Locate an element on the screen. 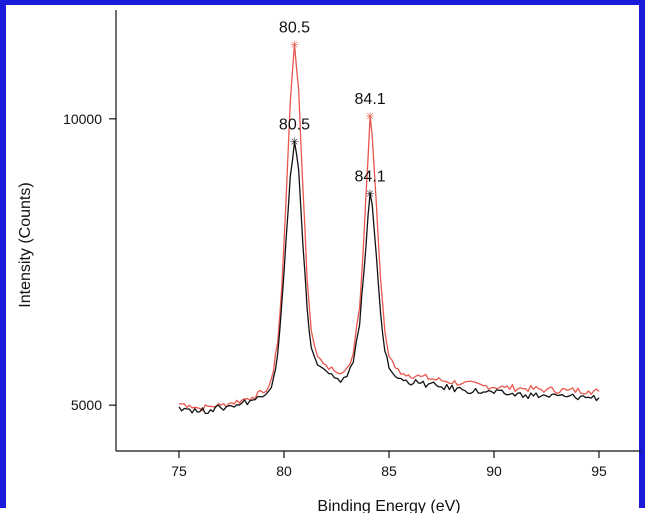  y-axis-title: Intensity (Counts) is located at coordinates (25, 244).